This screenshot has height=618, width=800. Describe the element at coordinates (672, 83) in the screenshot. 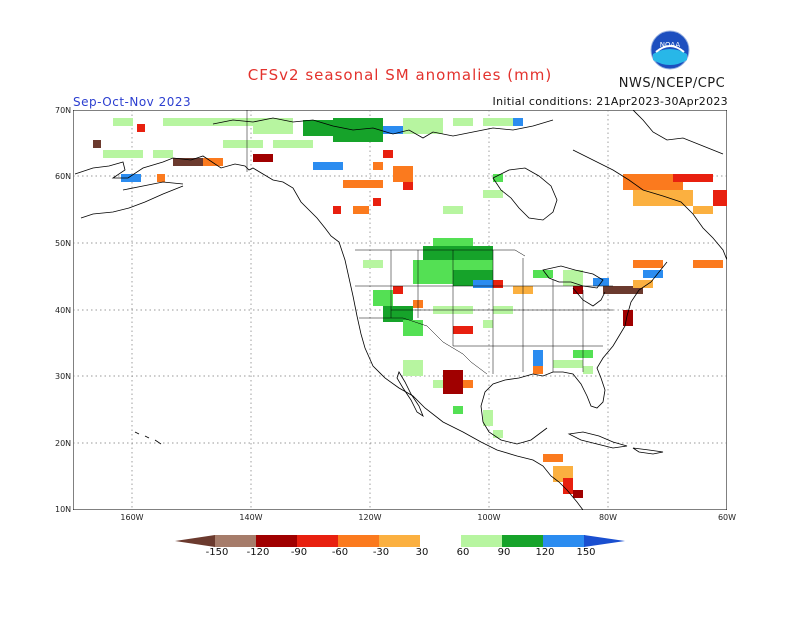

I see `agency-label: NWS/NCEP/CPC` at that location.